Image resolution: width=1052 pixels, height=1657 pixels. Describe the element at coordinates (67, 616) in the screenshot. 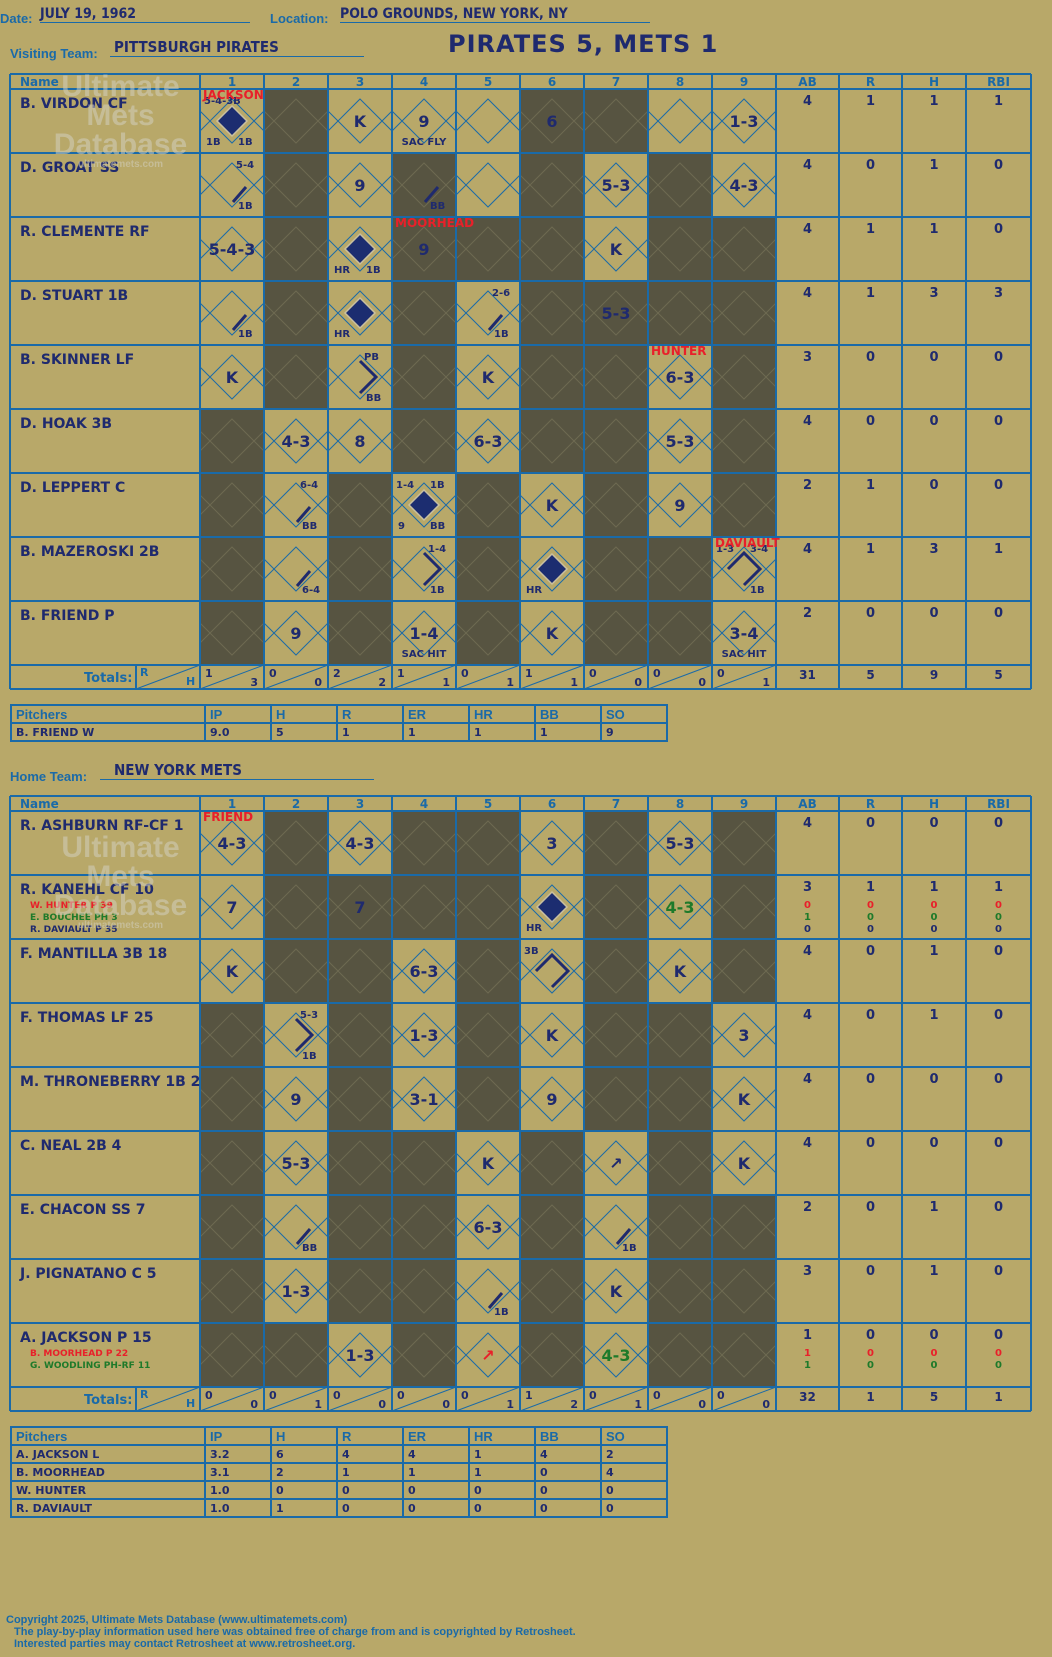

I see `visitors-player-name: B. FRIEND P` at that location.